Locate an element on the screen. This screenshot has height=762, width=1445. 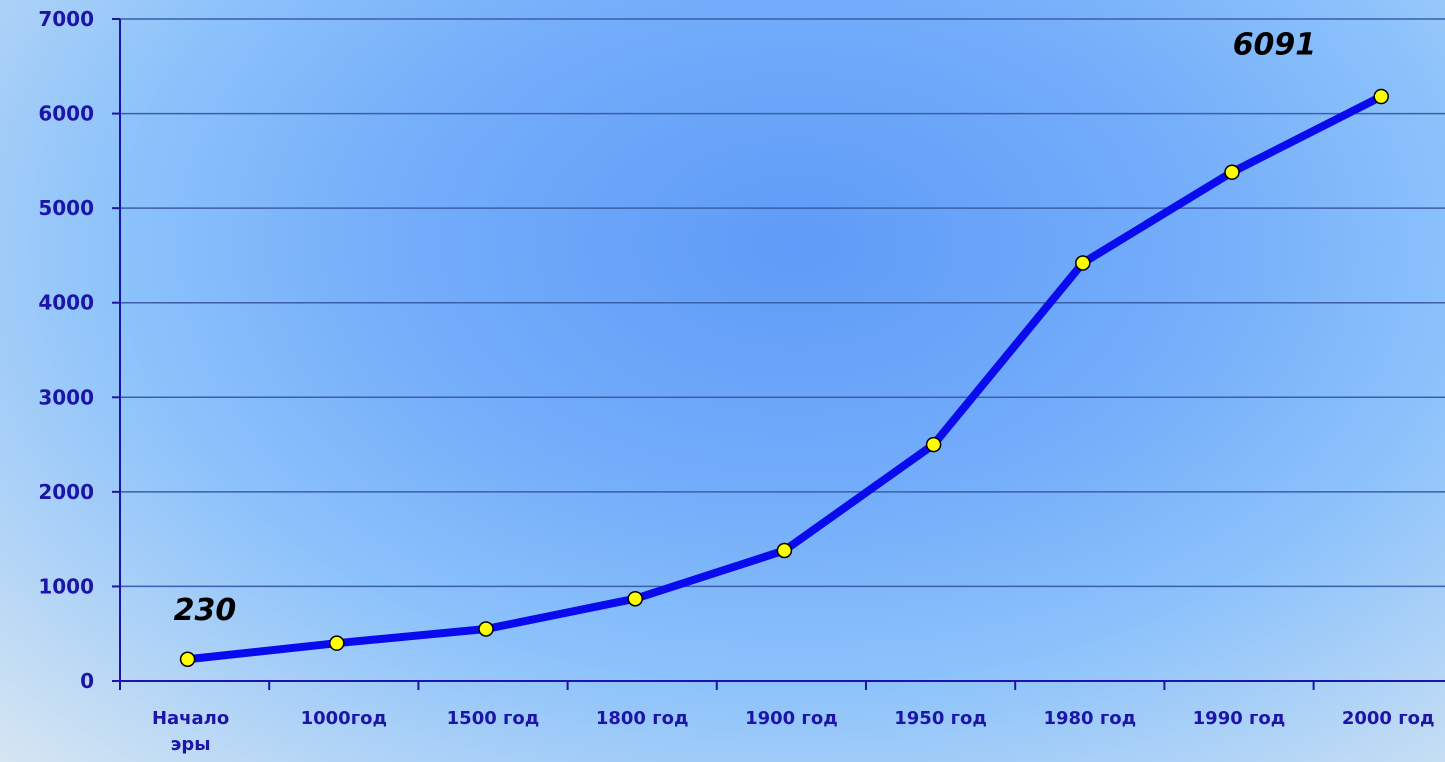
y-tick-label: 0 is located at coordinates (87, 681).